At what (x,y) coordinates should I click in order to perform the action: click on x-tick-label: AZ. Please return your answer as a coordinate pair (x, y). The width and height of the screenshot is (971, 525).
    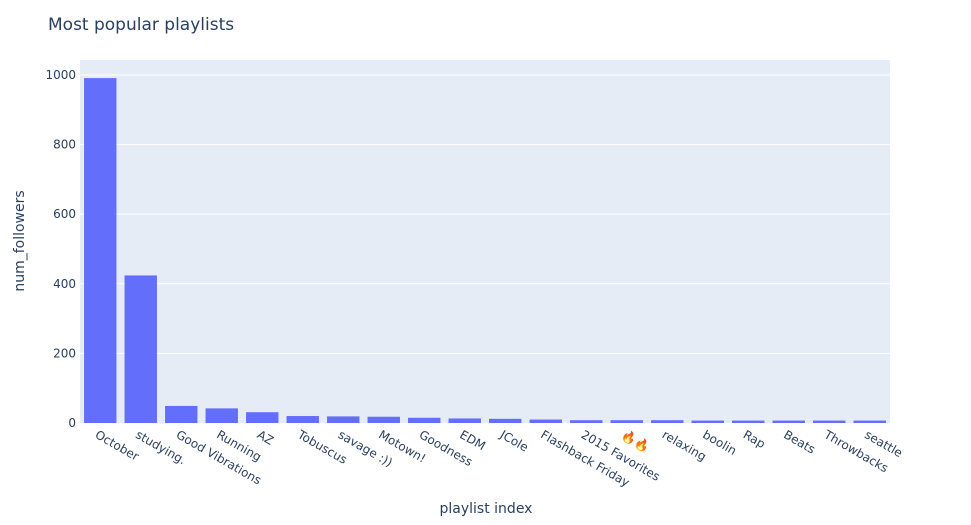
    Looking at the image, I should click on (265, 437).